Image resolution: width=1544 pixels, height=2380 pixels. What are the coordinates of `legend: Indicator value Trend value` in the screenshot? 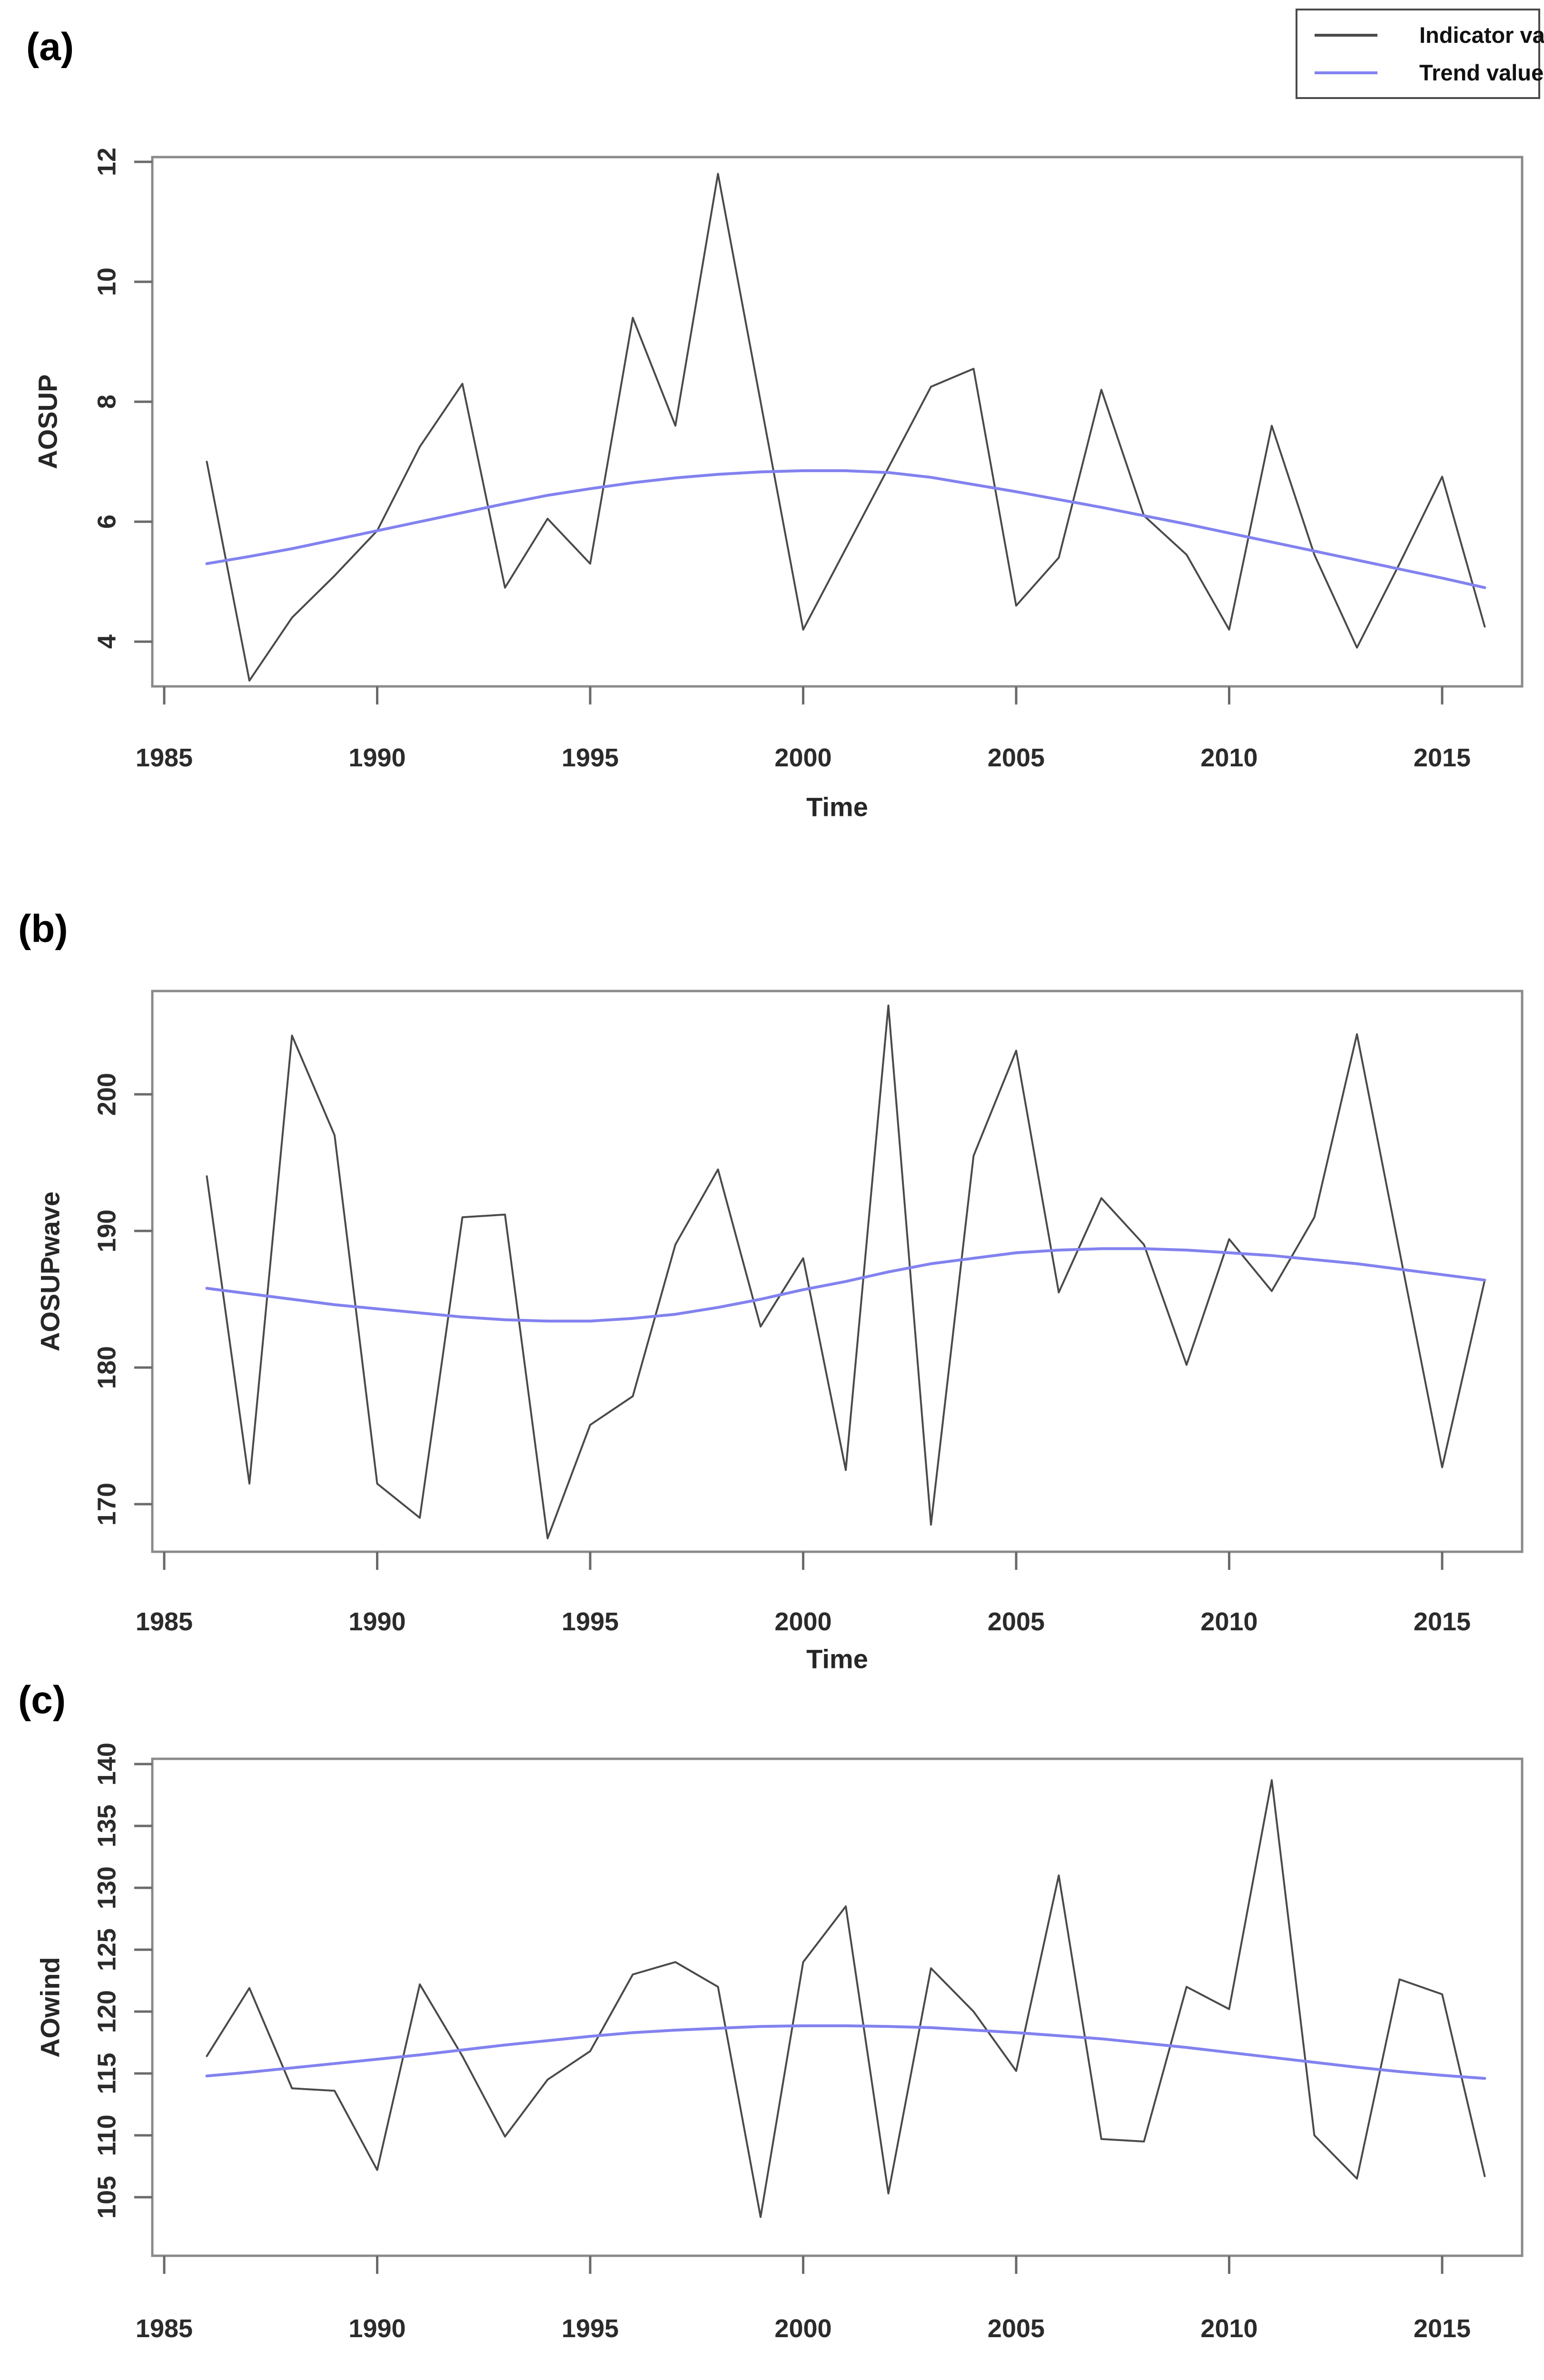 It's located at (1420, 54).